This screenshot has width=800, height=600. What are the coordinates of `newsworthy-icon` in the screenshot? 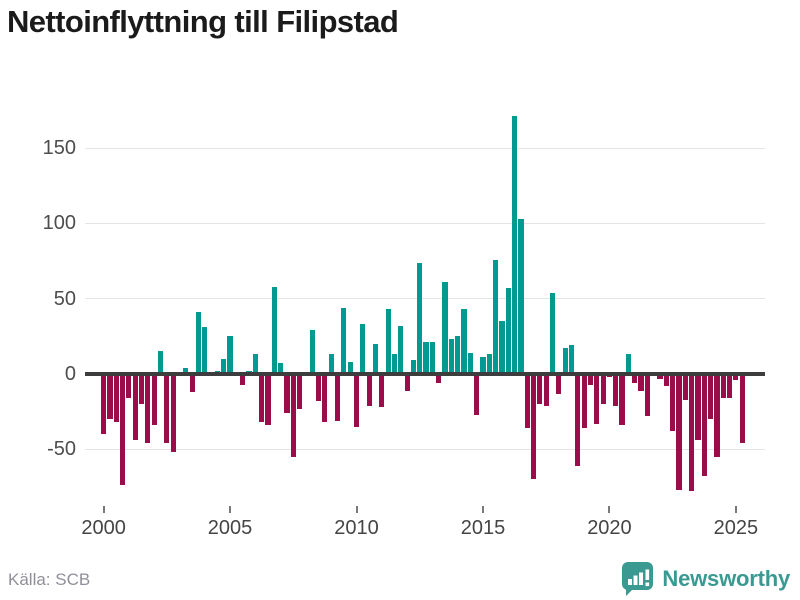 It's located at (638, 579).